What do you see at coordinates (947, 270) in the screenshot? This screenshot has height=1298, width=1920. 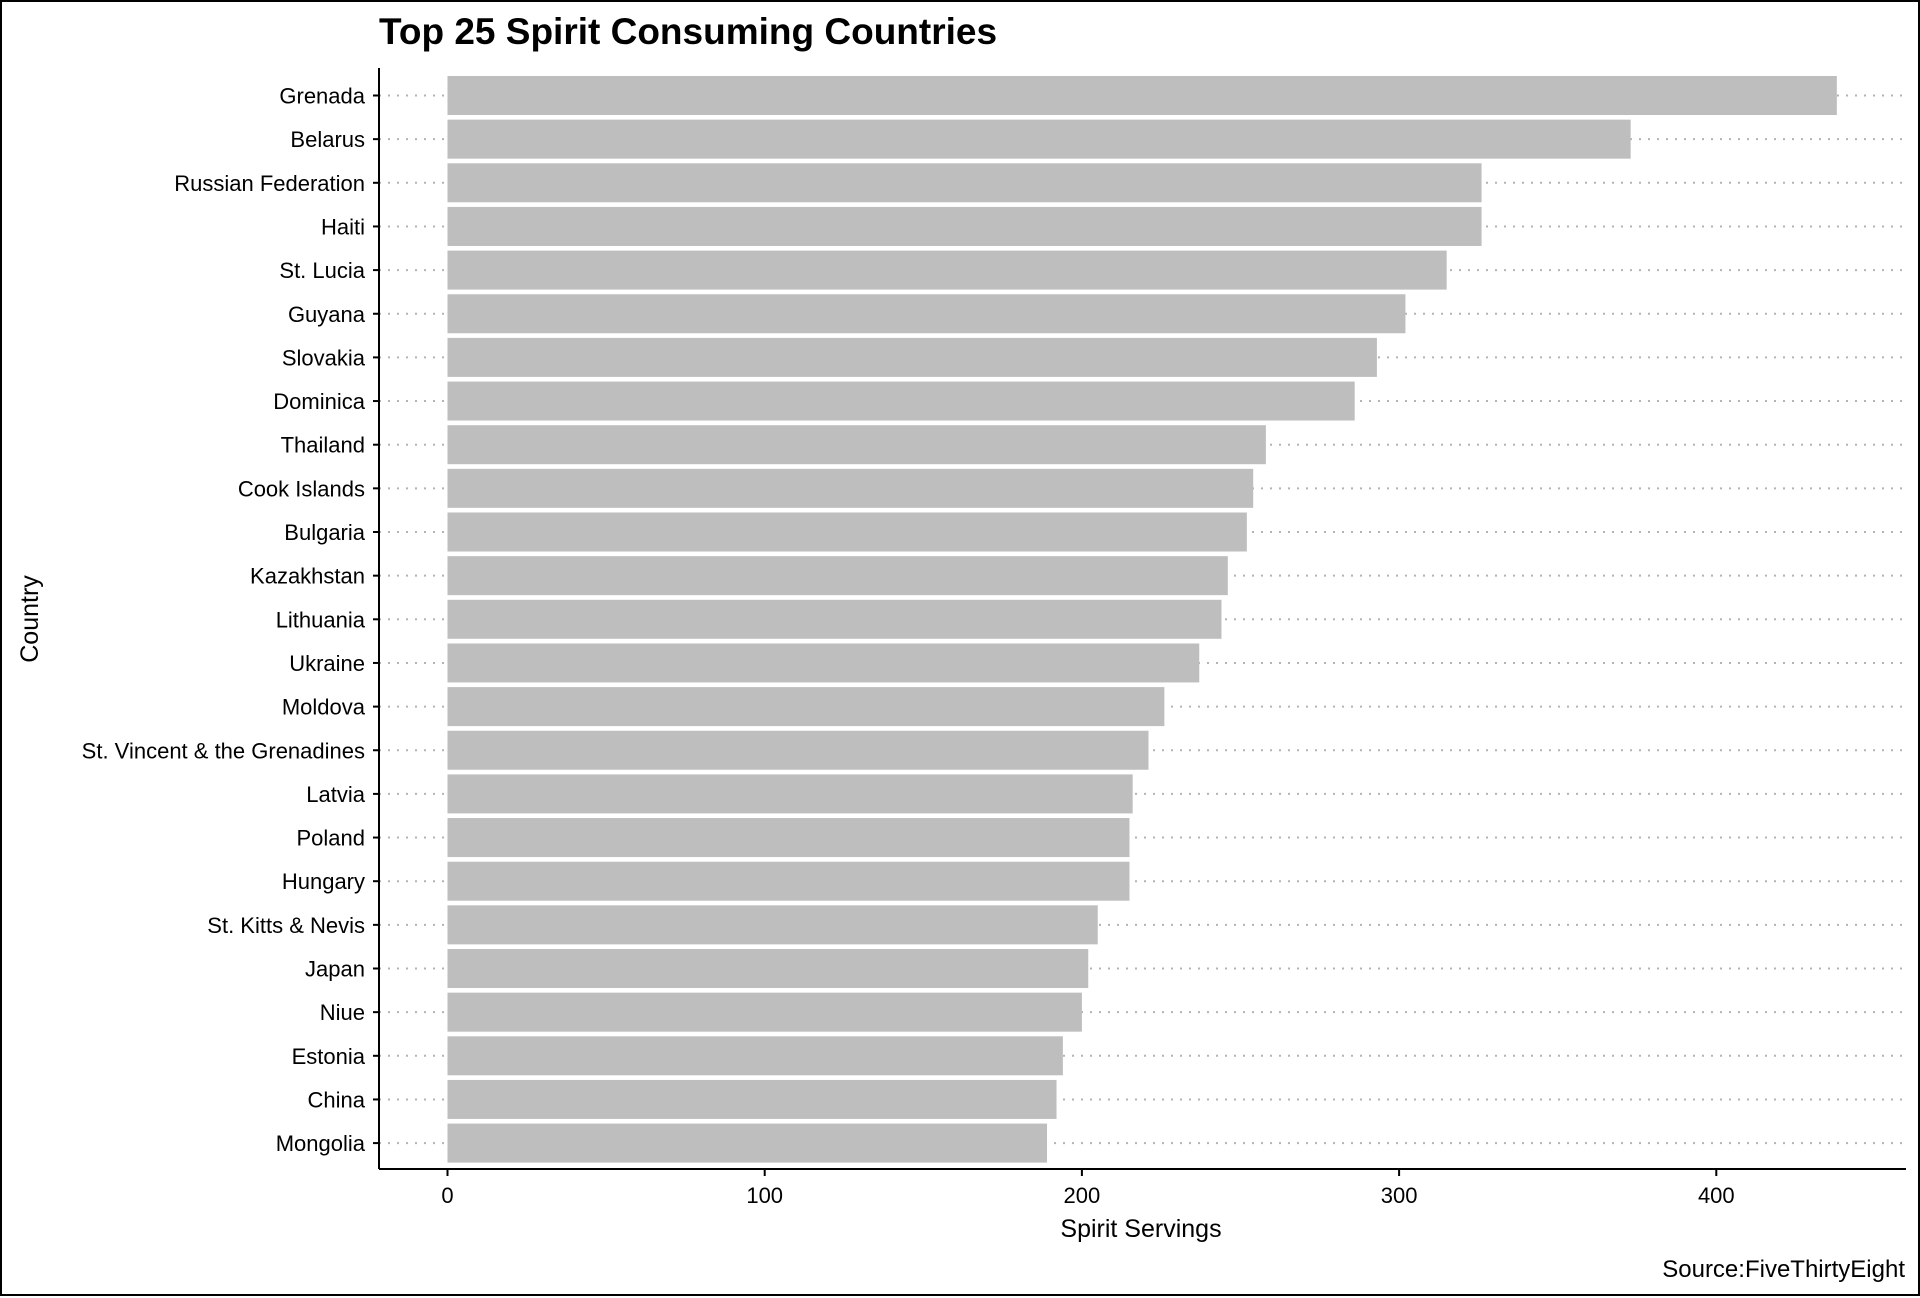 I see `bar-st-lucia` at bounding box center [947, 270].